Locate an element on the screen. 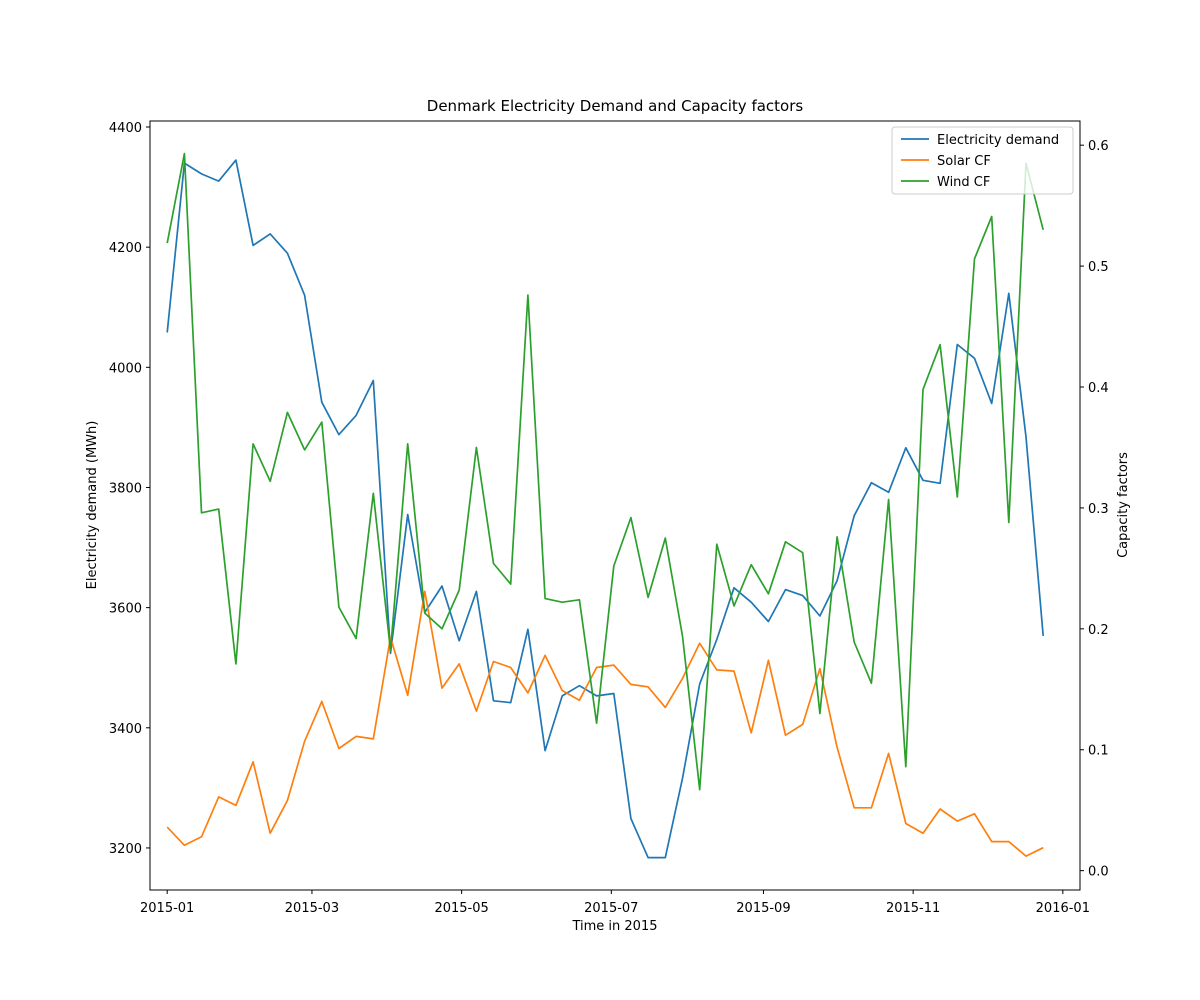 The image size is (1200, 1000). y-right-tick-label: 0.3 is located at coordinates (1098, 509).